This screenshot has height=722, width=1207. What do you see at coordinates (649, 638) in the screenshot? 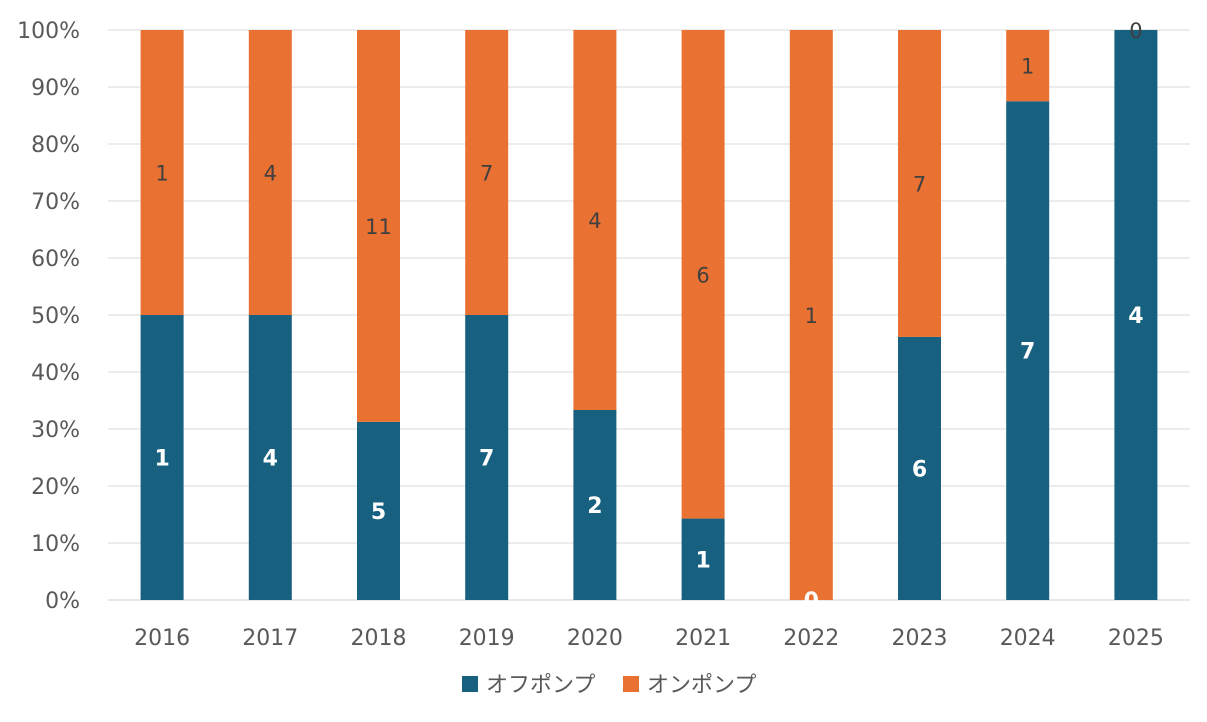
I see `x-axis-tick-labels: 2016 2017 2018 2019 2020 2021 2022 2023 2024 2025` at bounding box center [649, 638].